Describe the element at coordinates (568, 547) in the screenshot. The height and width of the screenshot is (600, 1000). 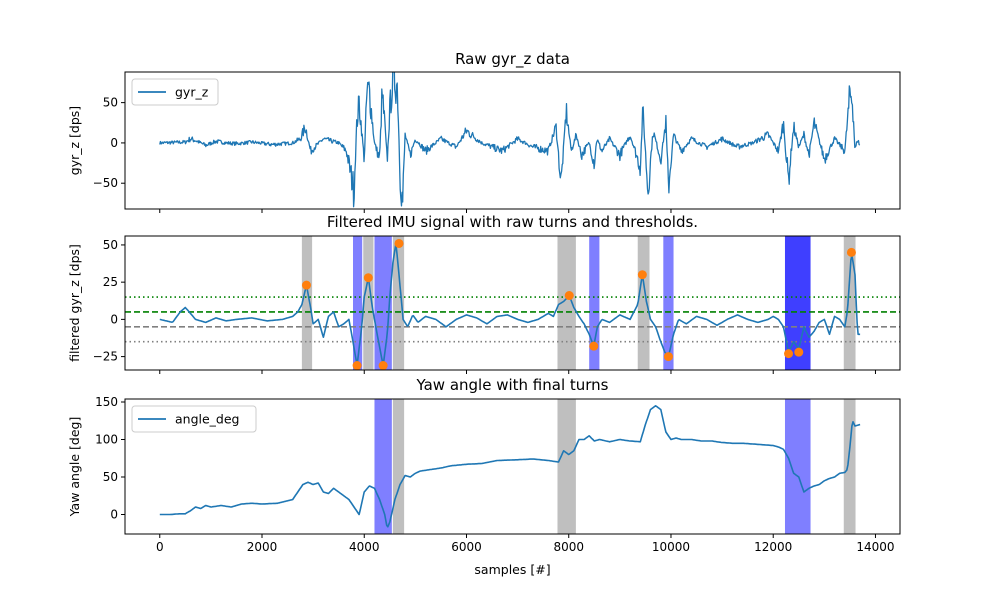
I see `x-tick-label: 8000` at that location.